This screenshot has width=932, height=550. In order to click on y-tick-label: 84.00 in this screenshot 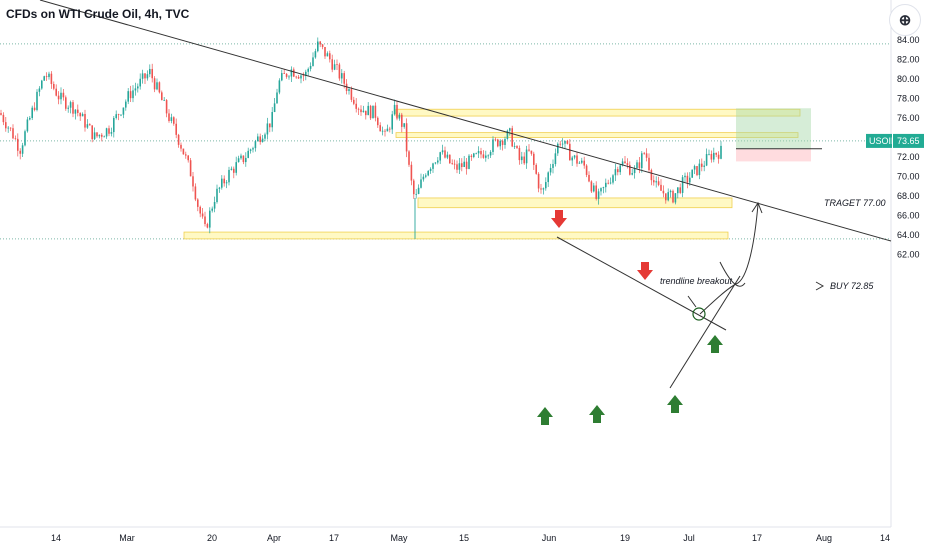, I will do `click(908, 40)`.